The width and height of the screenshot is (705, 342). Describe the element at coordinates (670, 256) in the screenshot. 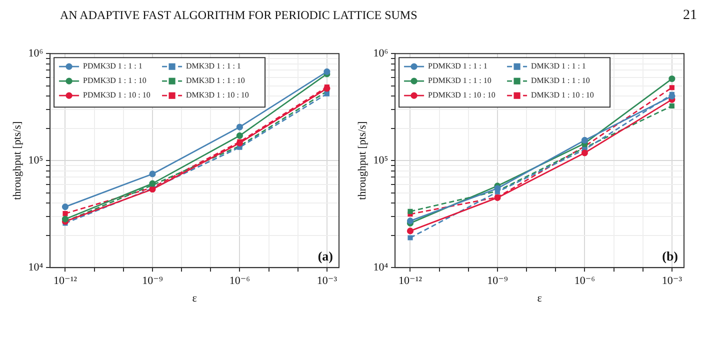

I see `annotation: (b)` at that location.